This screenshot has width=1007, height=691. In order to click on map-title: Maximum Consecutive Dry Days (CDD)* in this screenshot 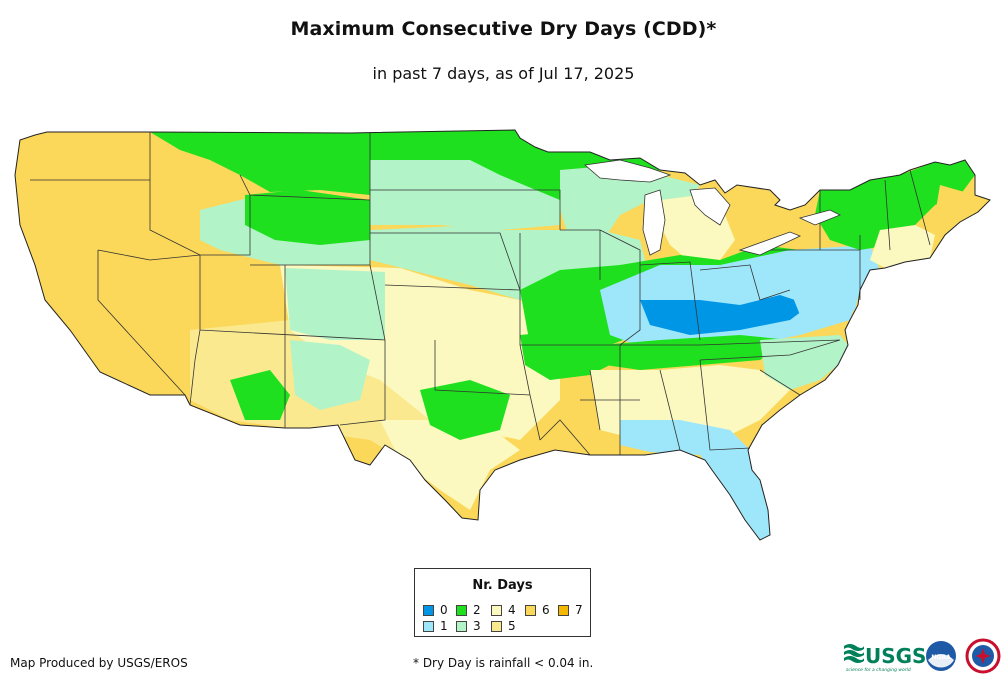, I will do `click(503, 29)`.